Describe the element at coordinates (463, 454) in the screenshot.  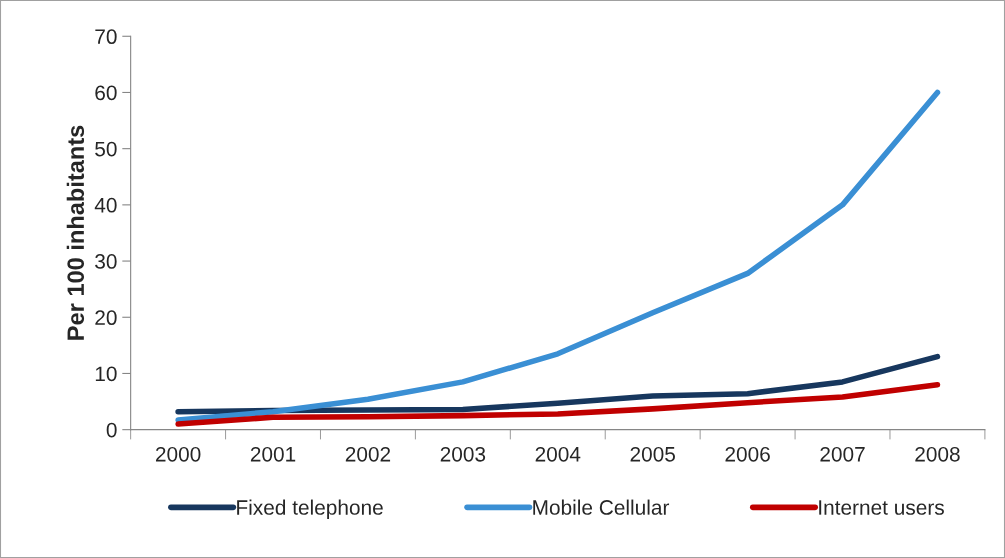
I see `x-tick-label: 2003` at that location.